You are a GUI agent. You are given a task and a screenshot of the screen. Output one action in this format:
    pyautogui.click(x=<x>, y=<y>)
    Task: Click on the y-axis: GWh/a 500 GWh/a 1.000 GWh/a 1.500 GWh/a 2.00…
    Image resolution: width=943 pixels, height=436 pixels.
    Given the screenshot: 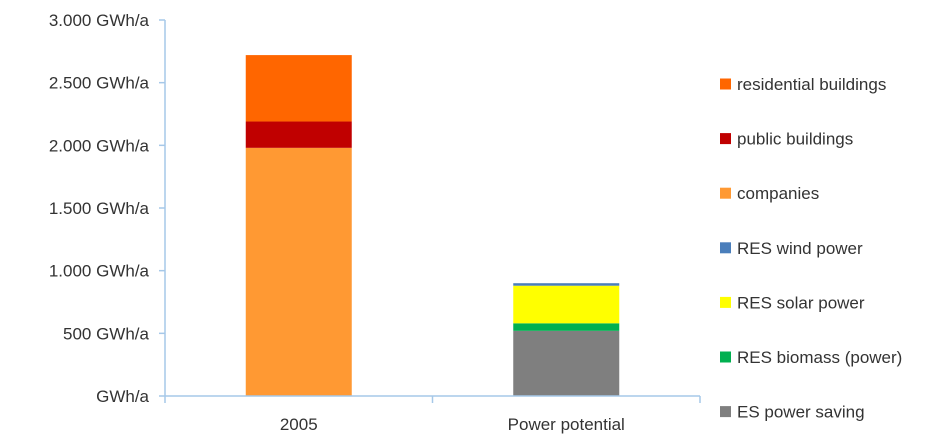 What is the action you would take?
    pyautogui.click(x=107, y=208)
    